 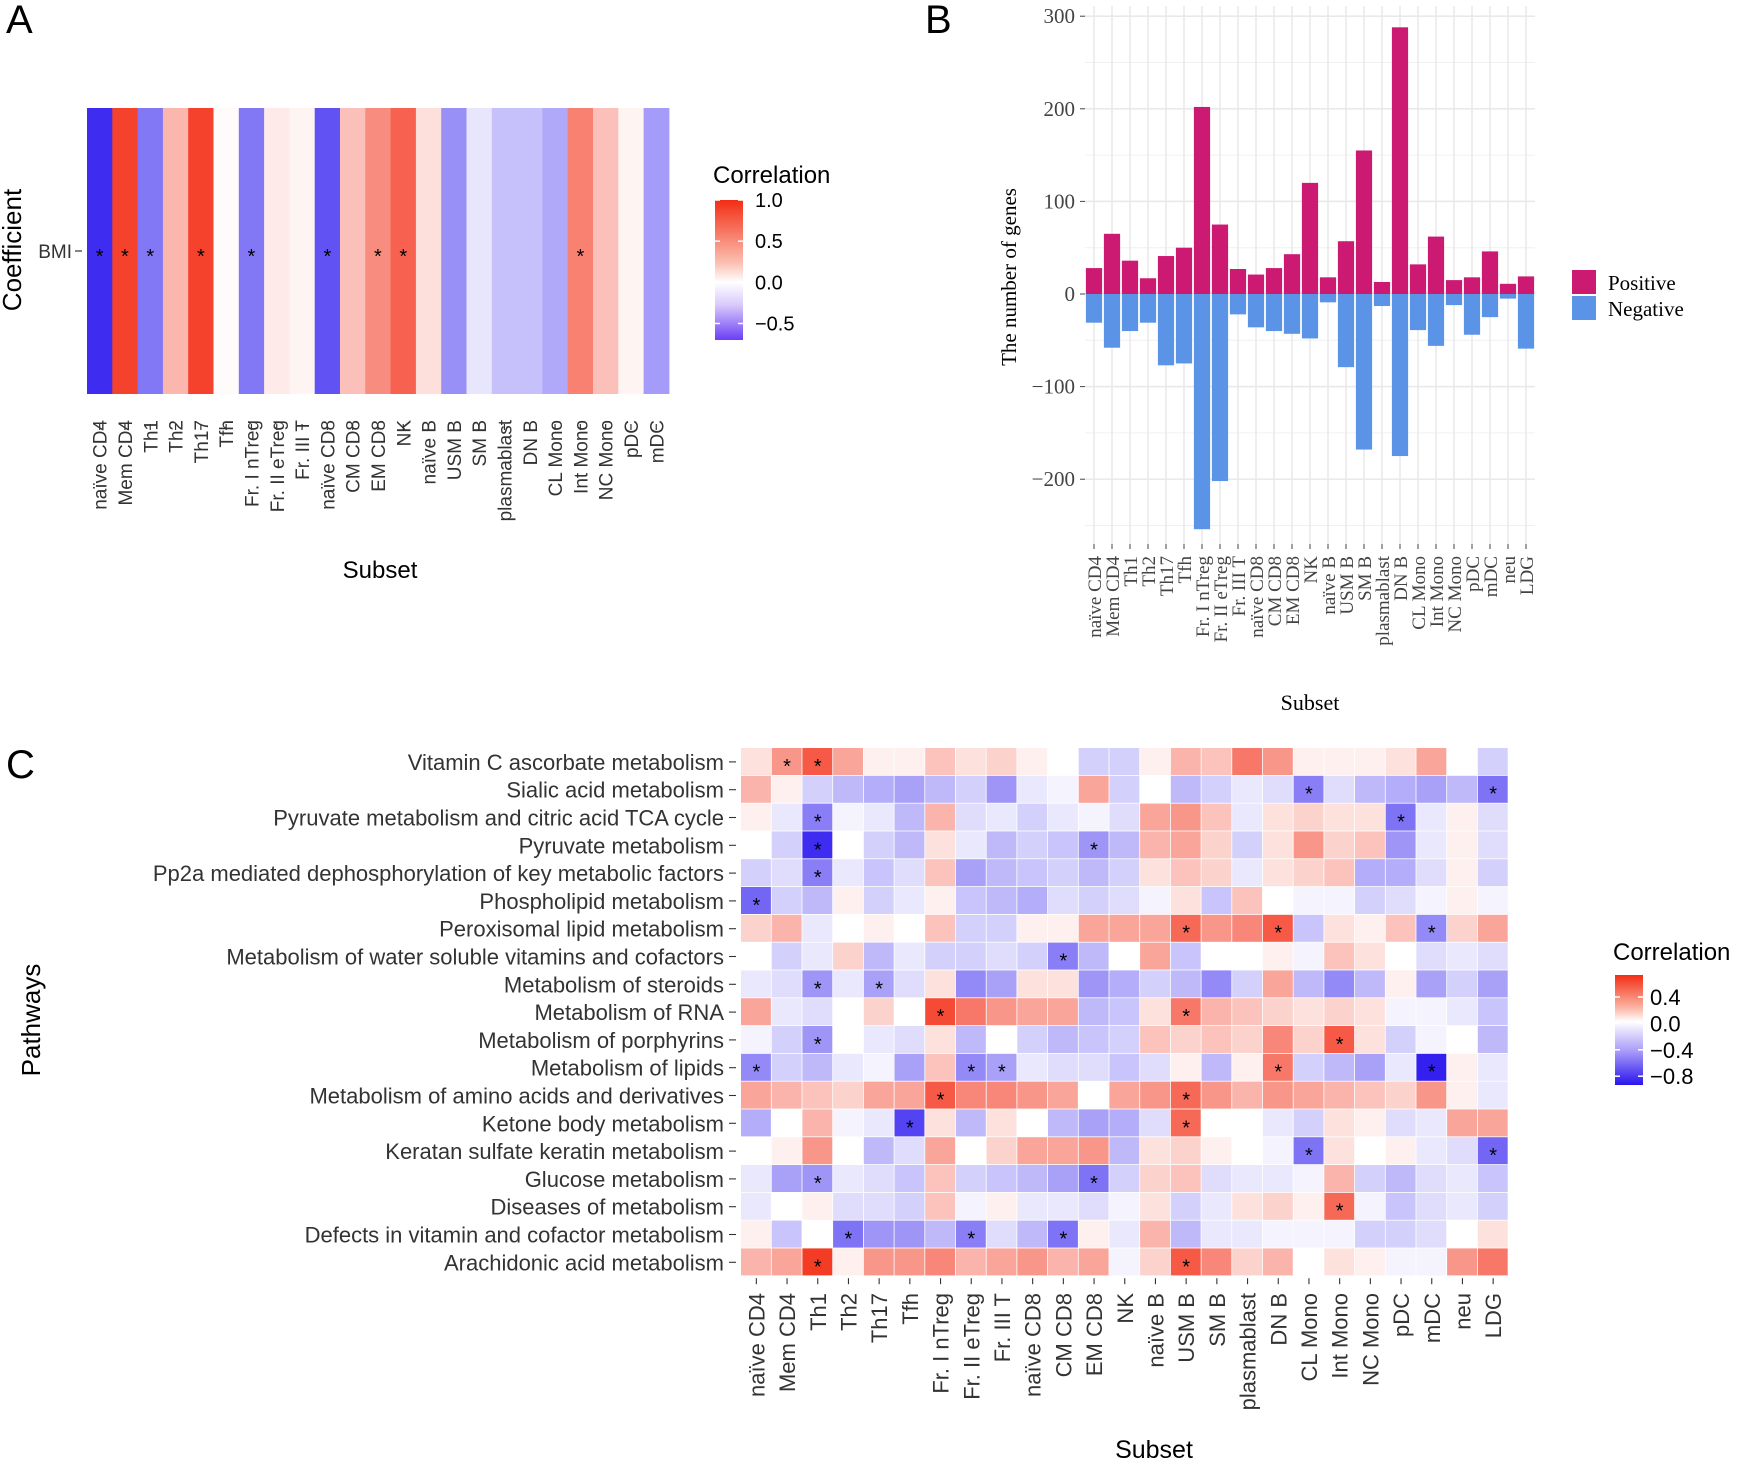 I want to click on x-tick-label: CM CD8, so click(x=1063, y=1335).